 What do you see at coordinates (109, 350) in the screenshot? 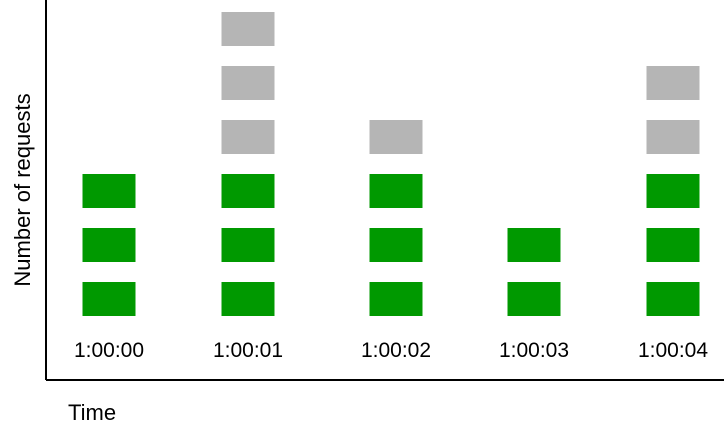
I see `x-tick-label: 1:00:00` at bounding box center [109, 350].